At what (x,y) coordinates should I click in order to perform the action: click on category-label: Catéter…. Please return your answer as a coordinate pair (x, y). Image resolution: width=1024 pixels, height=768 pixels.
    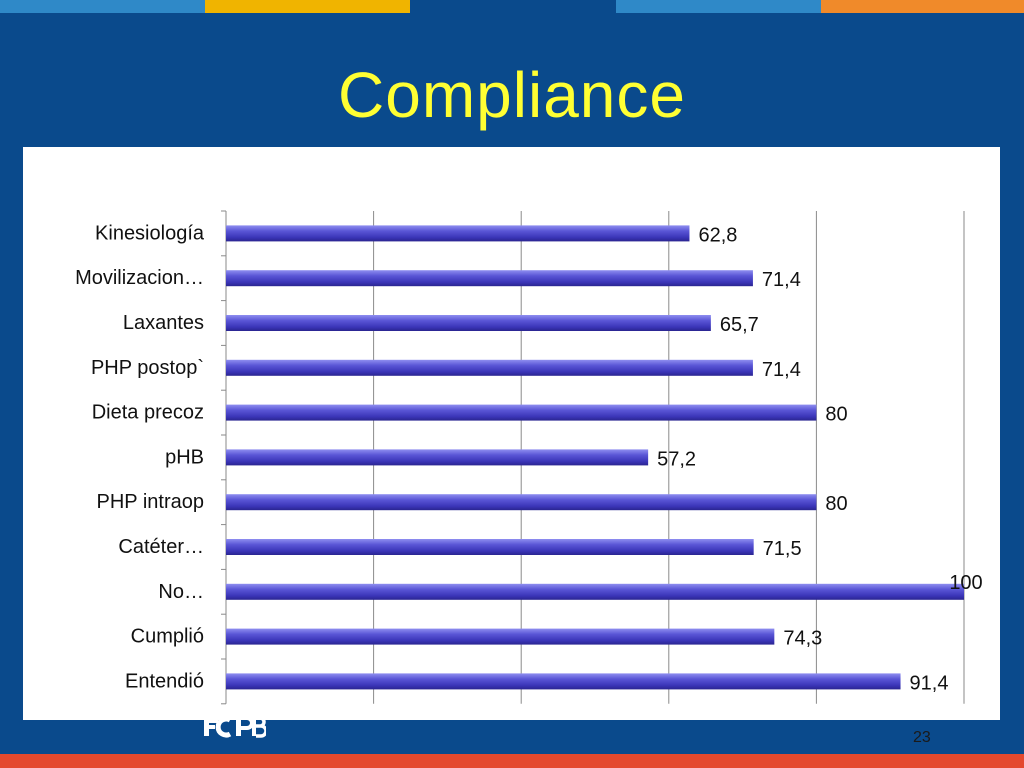
    Looking at the image, I should click on (161, 547).